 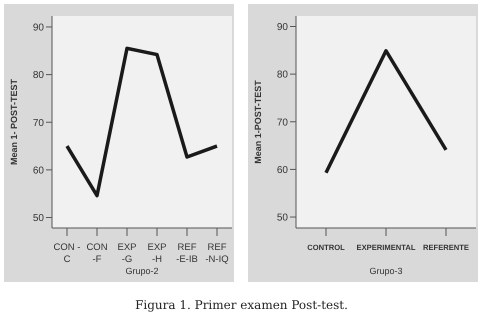 What do you see at coordinates (142, 271) in the screenshot?
I see `x-axis-title: Grupo-2` at bounding box center [142, 271].